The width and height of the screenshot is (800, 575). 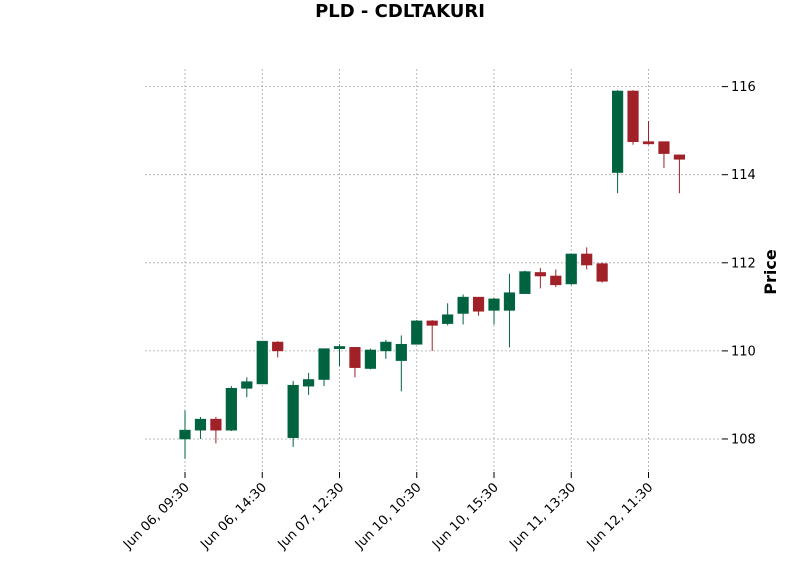 I want to click on y-tick-label: 110, so click(x=743, y=351).